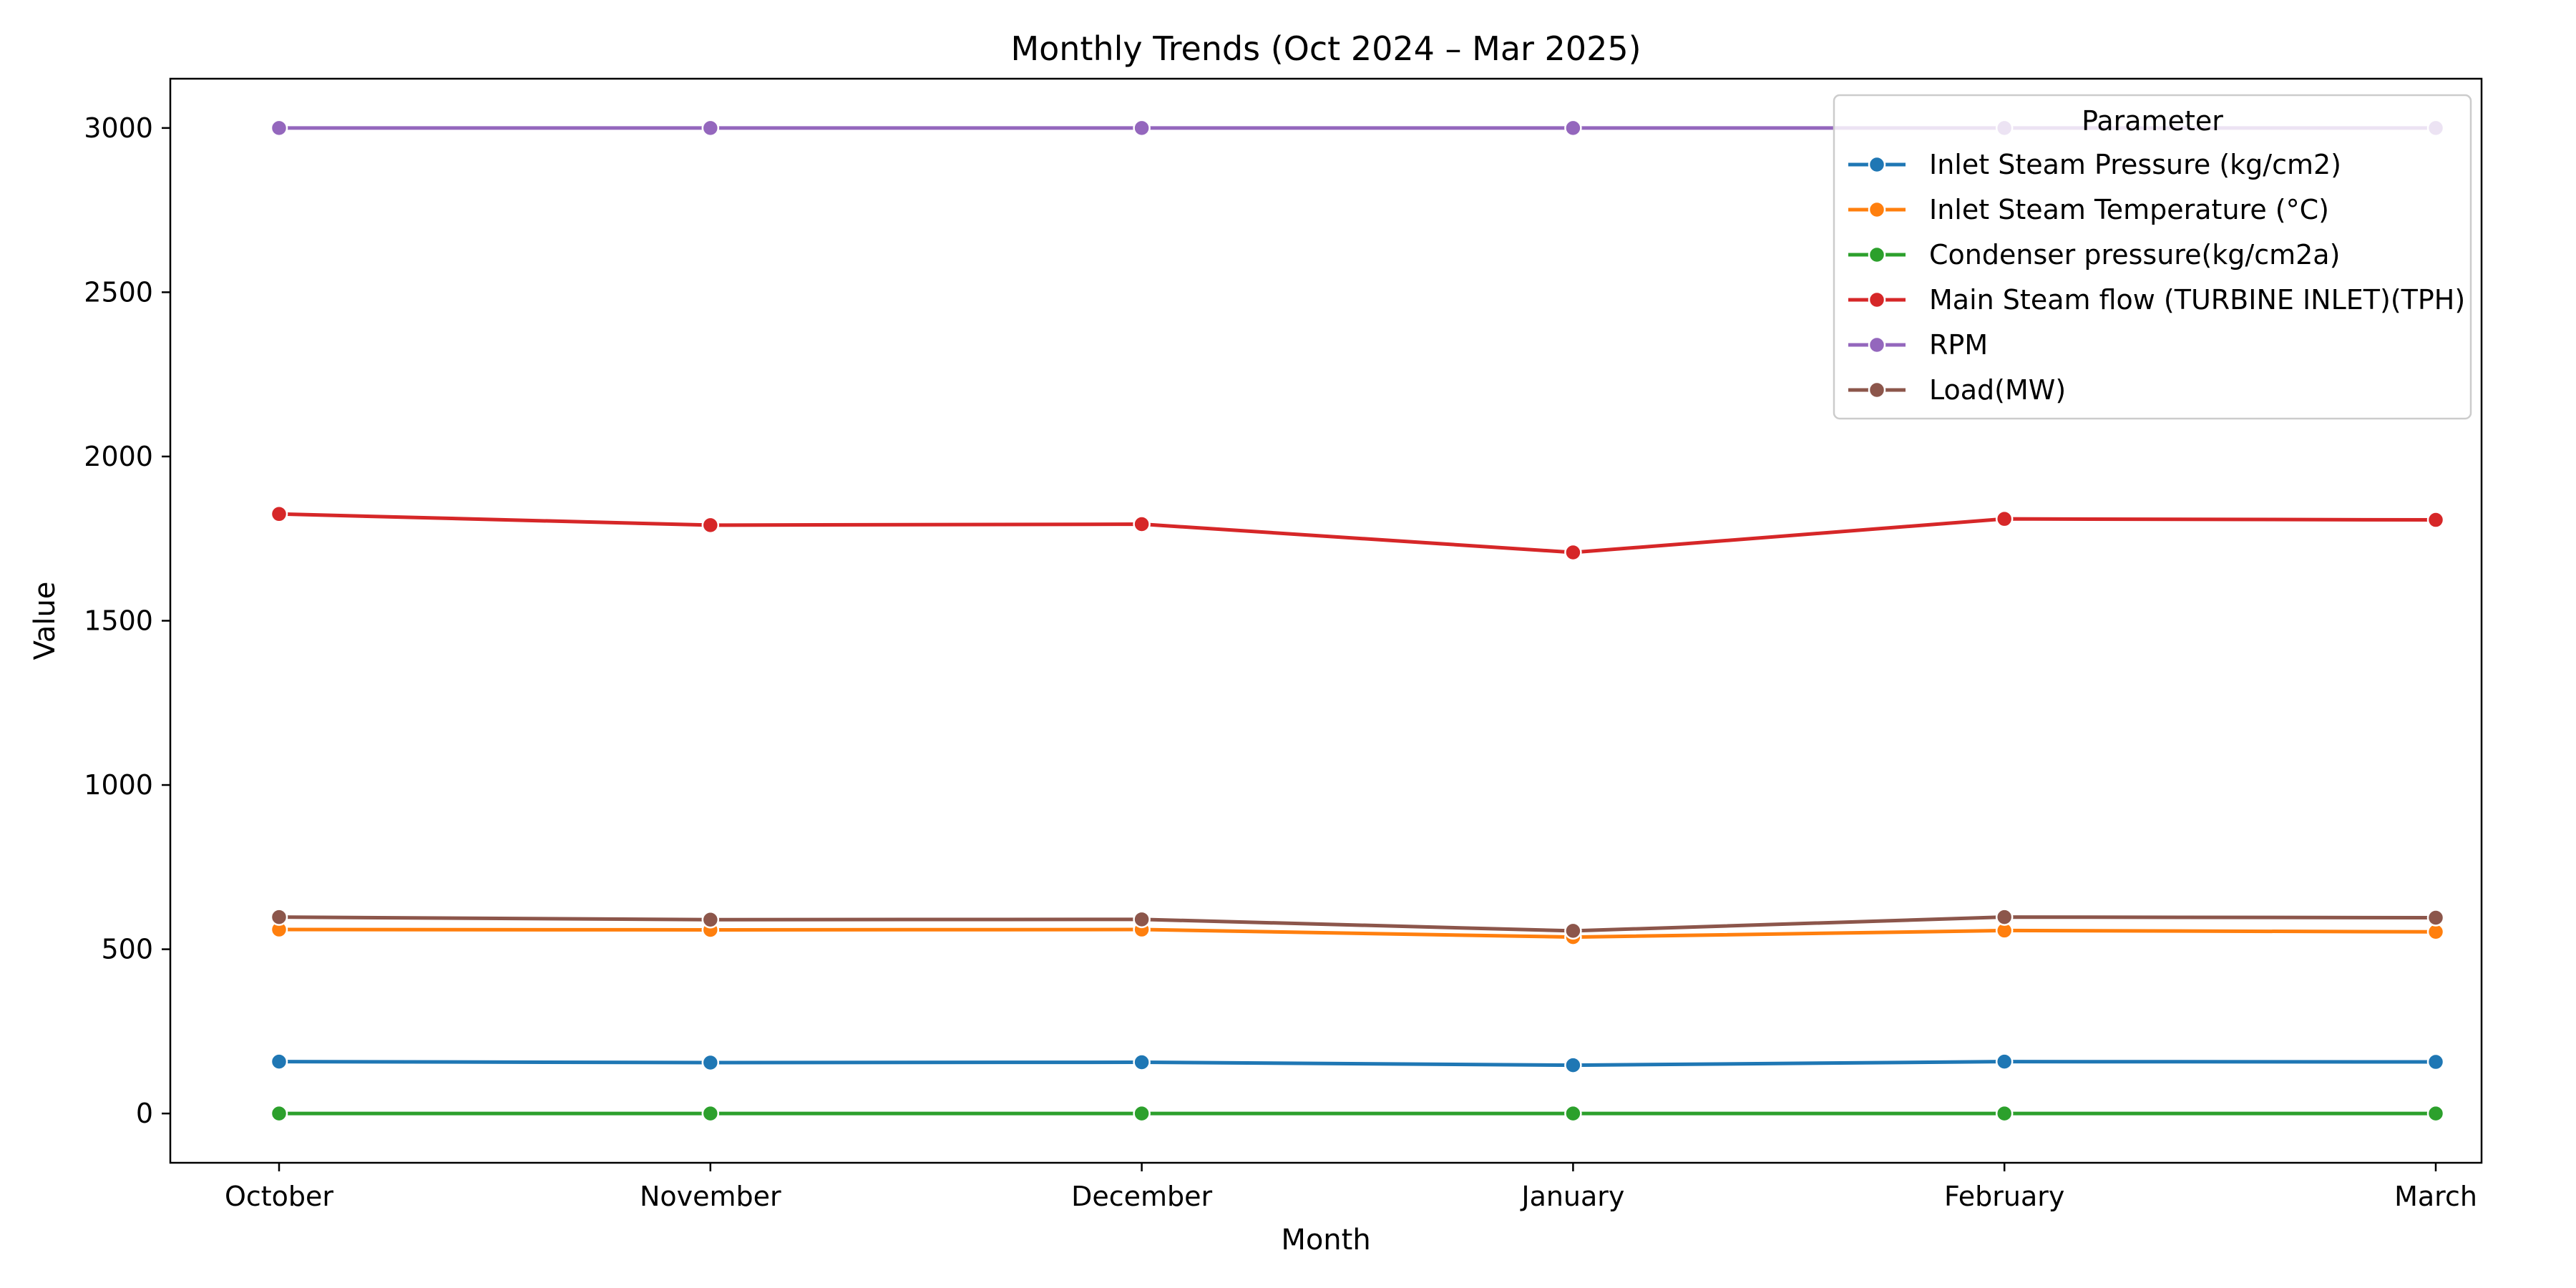 This screenshot has height=1288, width=2576. What do you see at coordinates (710, 1196) in the screenshot?
I see `x-tick-label: November` at bounding box center [710, 1196].